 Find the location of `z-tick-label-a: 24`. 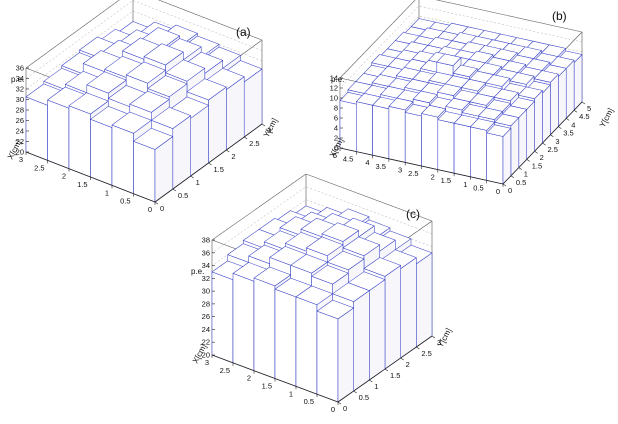

z-tick-label-a: 24 is located at coordinates (20, 131).